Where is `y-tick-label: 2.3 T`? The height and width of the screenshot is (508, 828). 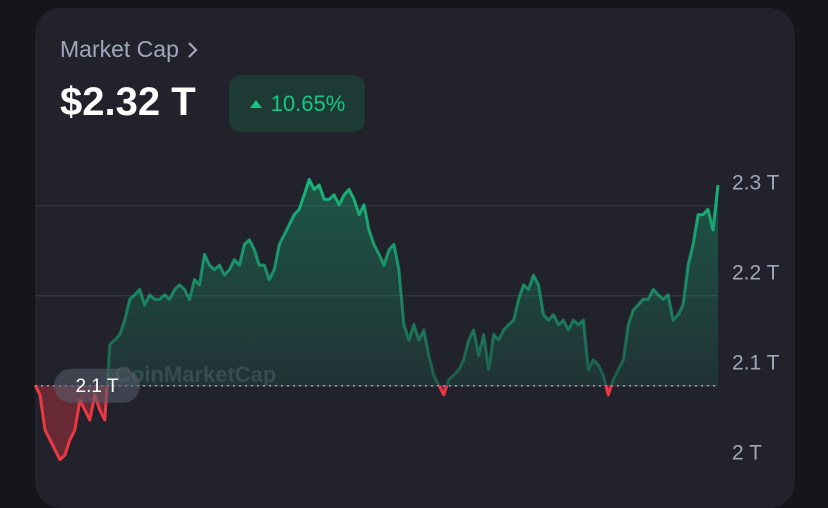 y-tick-label: 2.3 T is located at coordinates (756, 182).